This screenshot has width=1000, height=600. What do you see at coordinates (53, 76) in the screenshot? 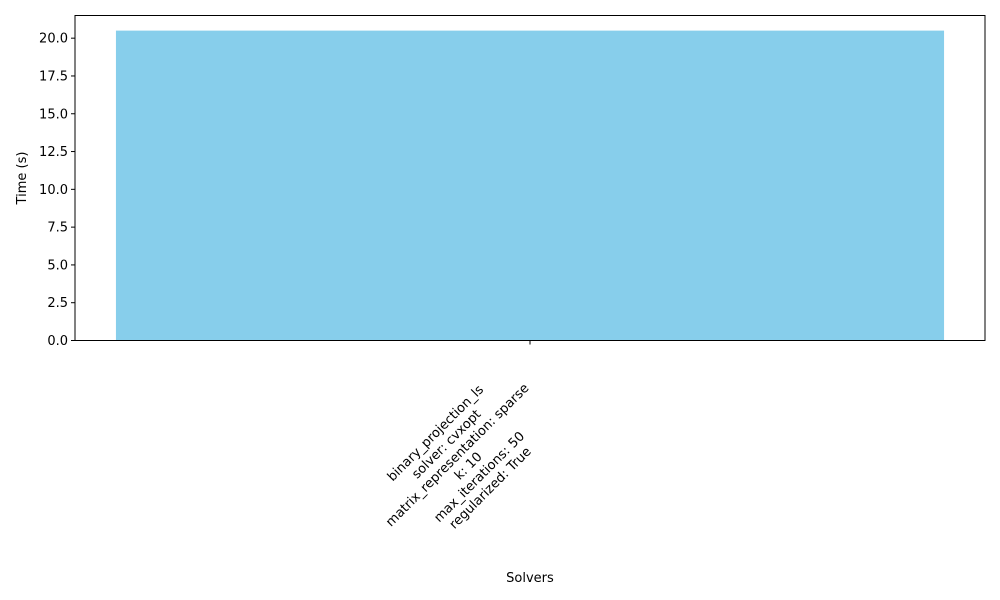
I see `y-tick-label: 17.5` at bounding box center [53, 76].